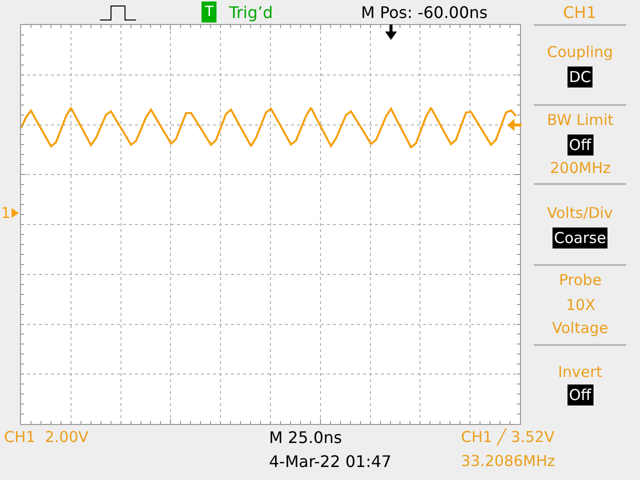 Image resolution: width=640 pixels, height=480 pixels. What do you see at coordinates (580, 52) in the screenshot?
I see `text: Coupling` at bounding box center [580, 52].